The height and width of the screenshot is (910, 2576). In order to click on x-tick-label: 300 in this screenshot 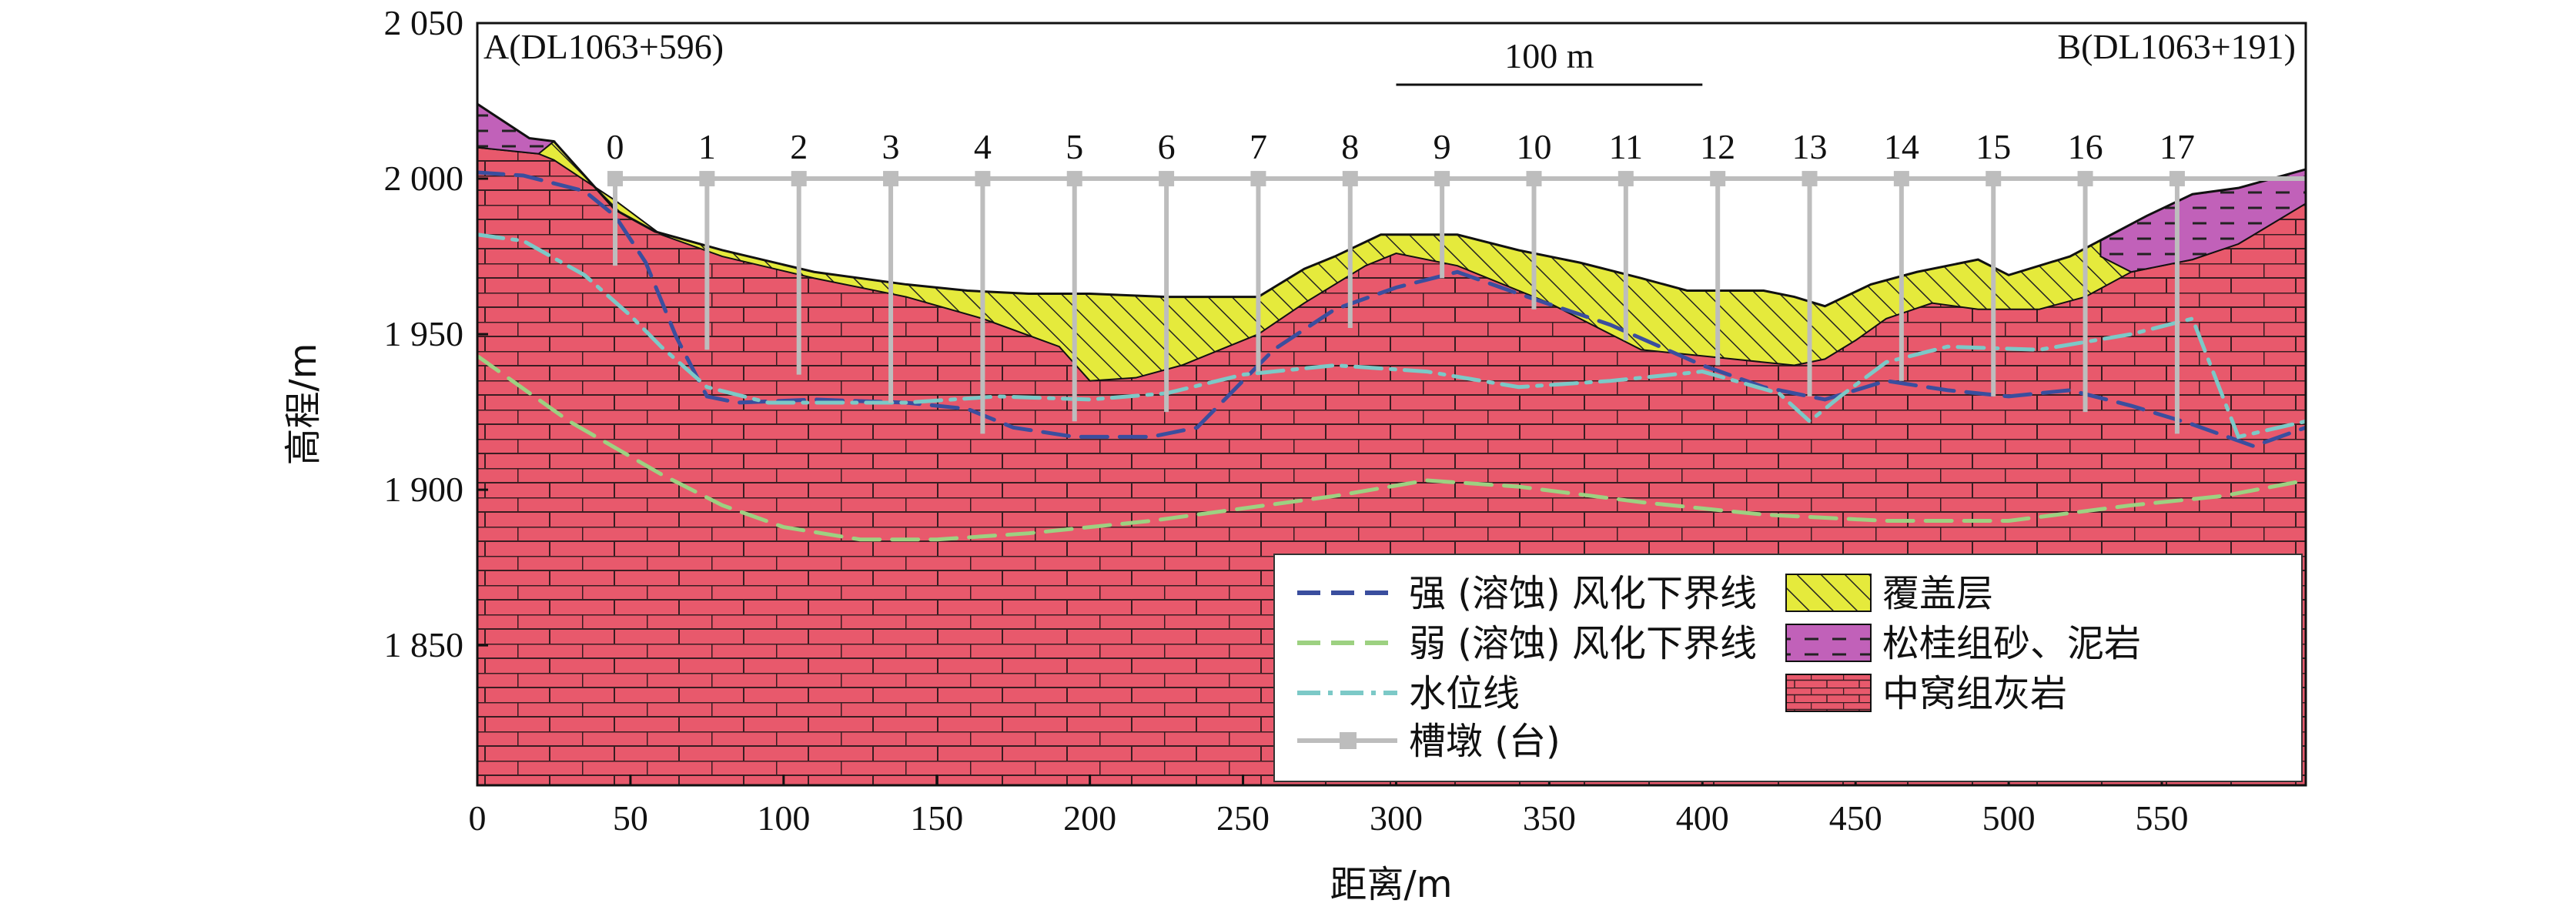, I will do `click(1397, 818)`.